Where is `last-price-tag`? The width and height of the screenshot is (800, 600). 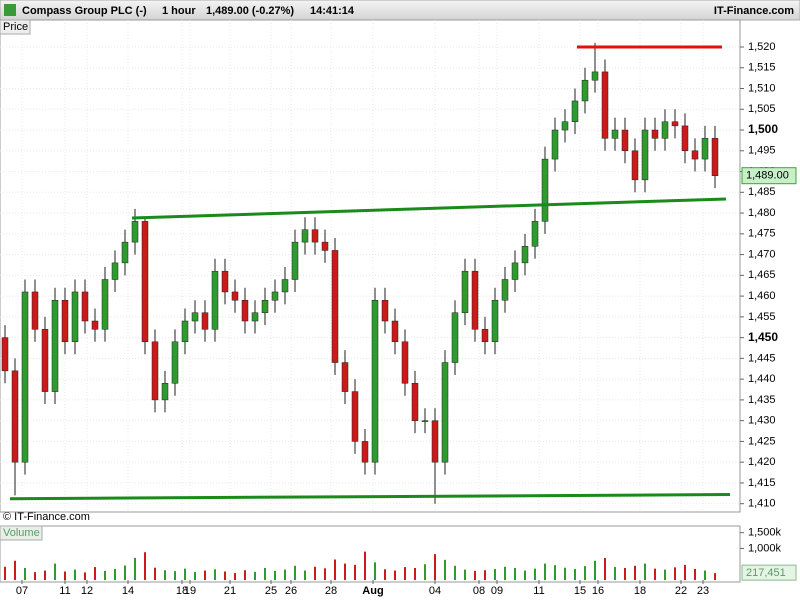
last-price-tag is located at coordinates (769, 176).